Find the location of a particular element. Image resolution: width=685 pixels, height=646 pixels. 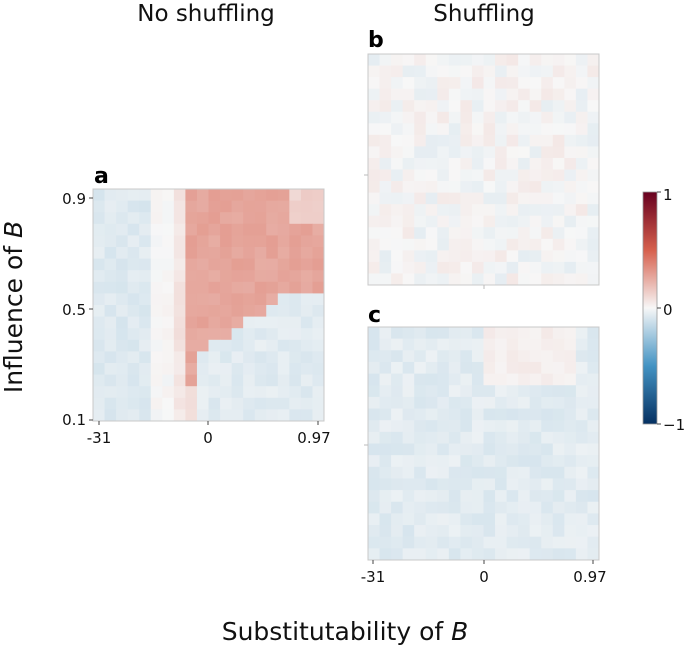

y-axis-title: Influence of B is located at coordinates (14, 307).